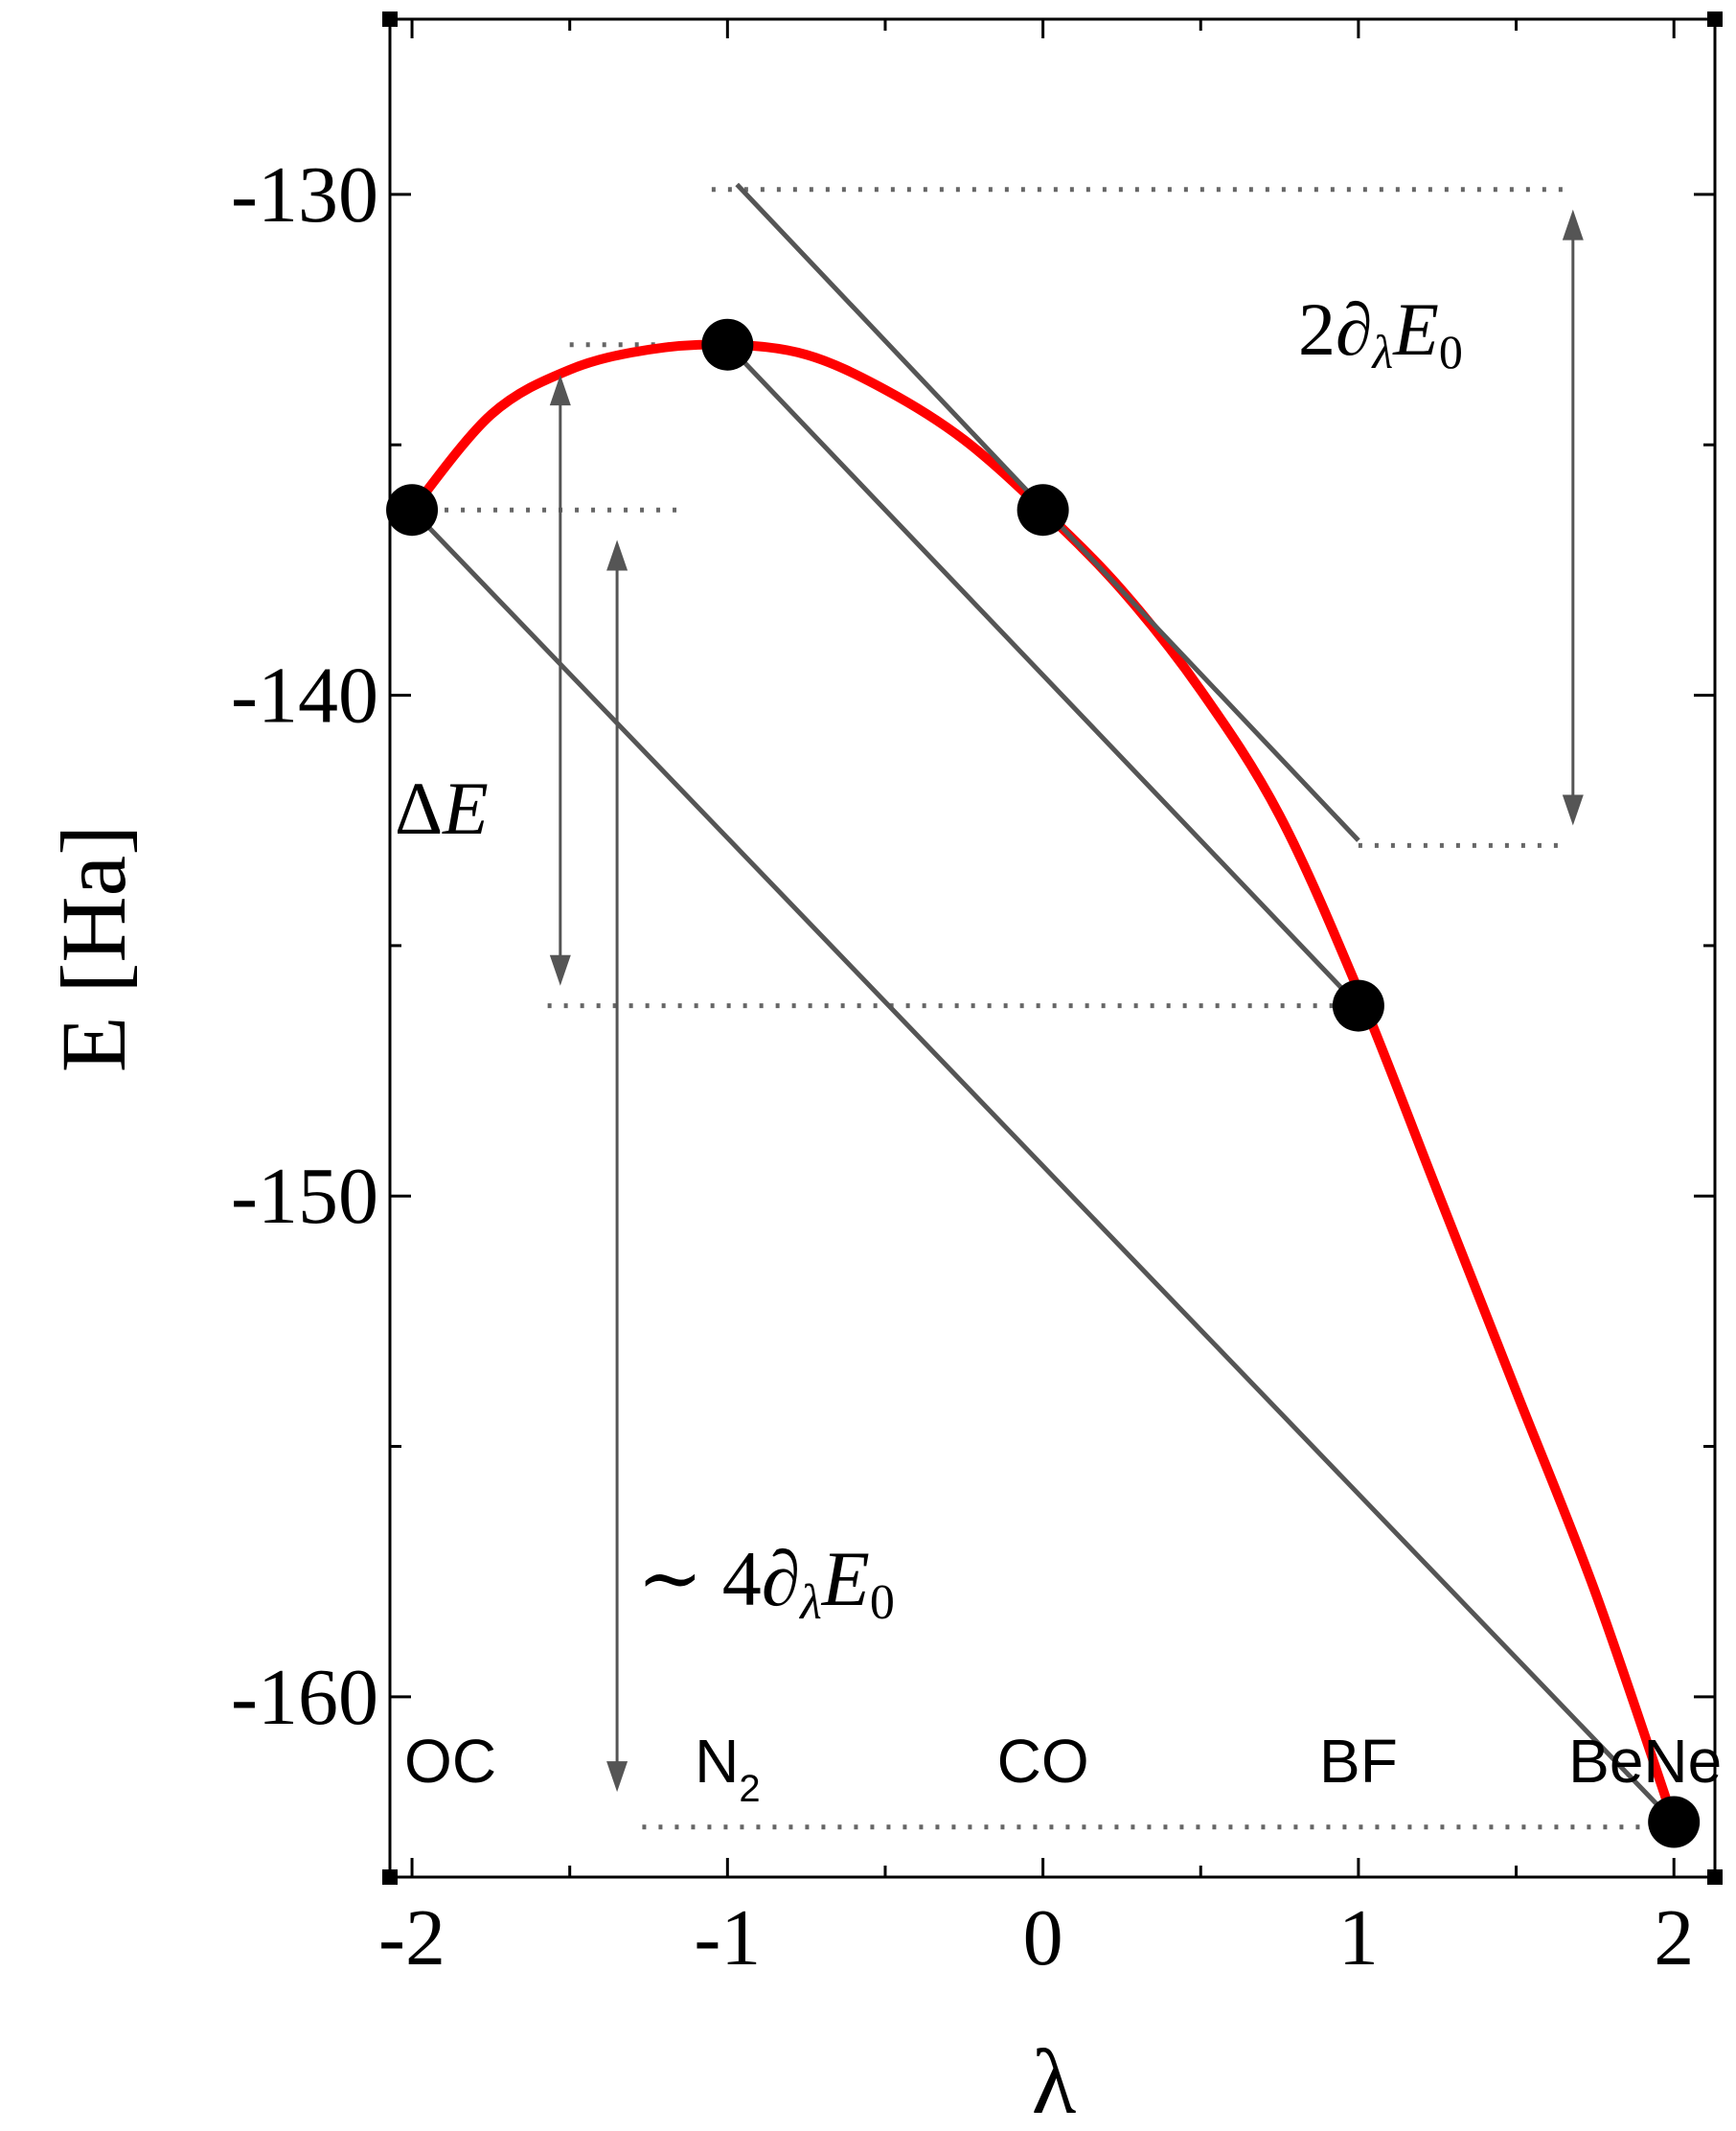 This screenshot has width=1736, height=2131. Describe the element at coordinates (1355, 329) in the screenshot. I see `annotation-partial: ∂` at that location.